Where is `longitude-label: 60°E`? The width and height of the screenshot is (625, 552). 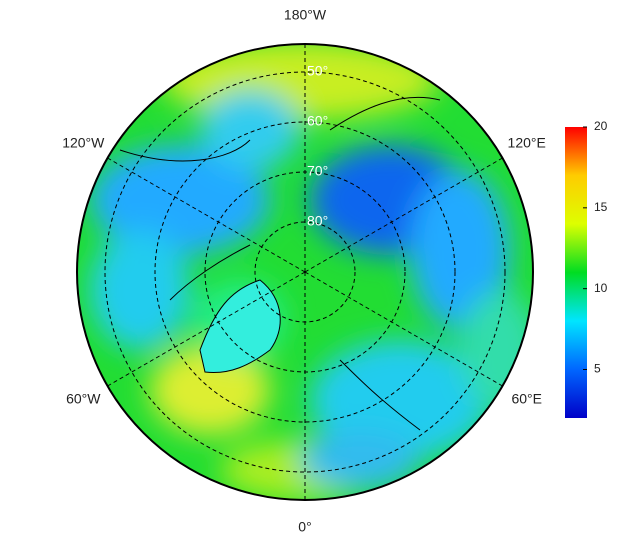
longitude-label: 60°E is located at coordinates (526, 399).